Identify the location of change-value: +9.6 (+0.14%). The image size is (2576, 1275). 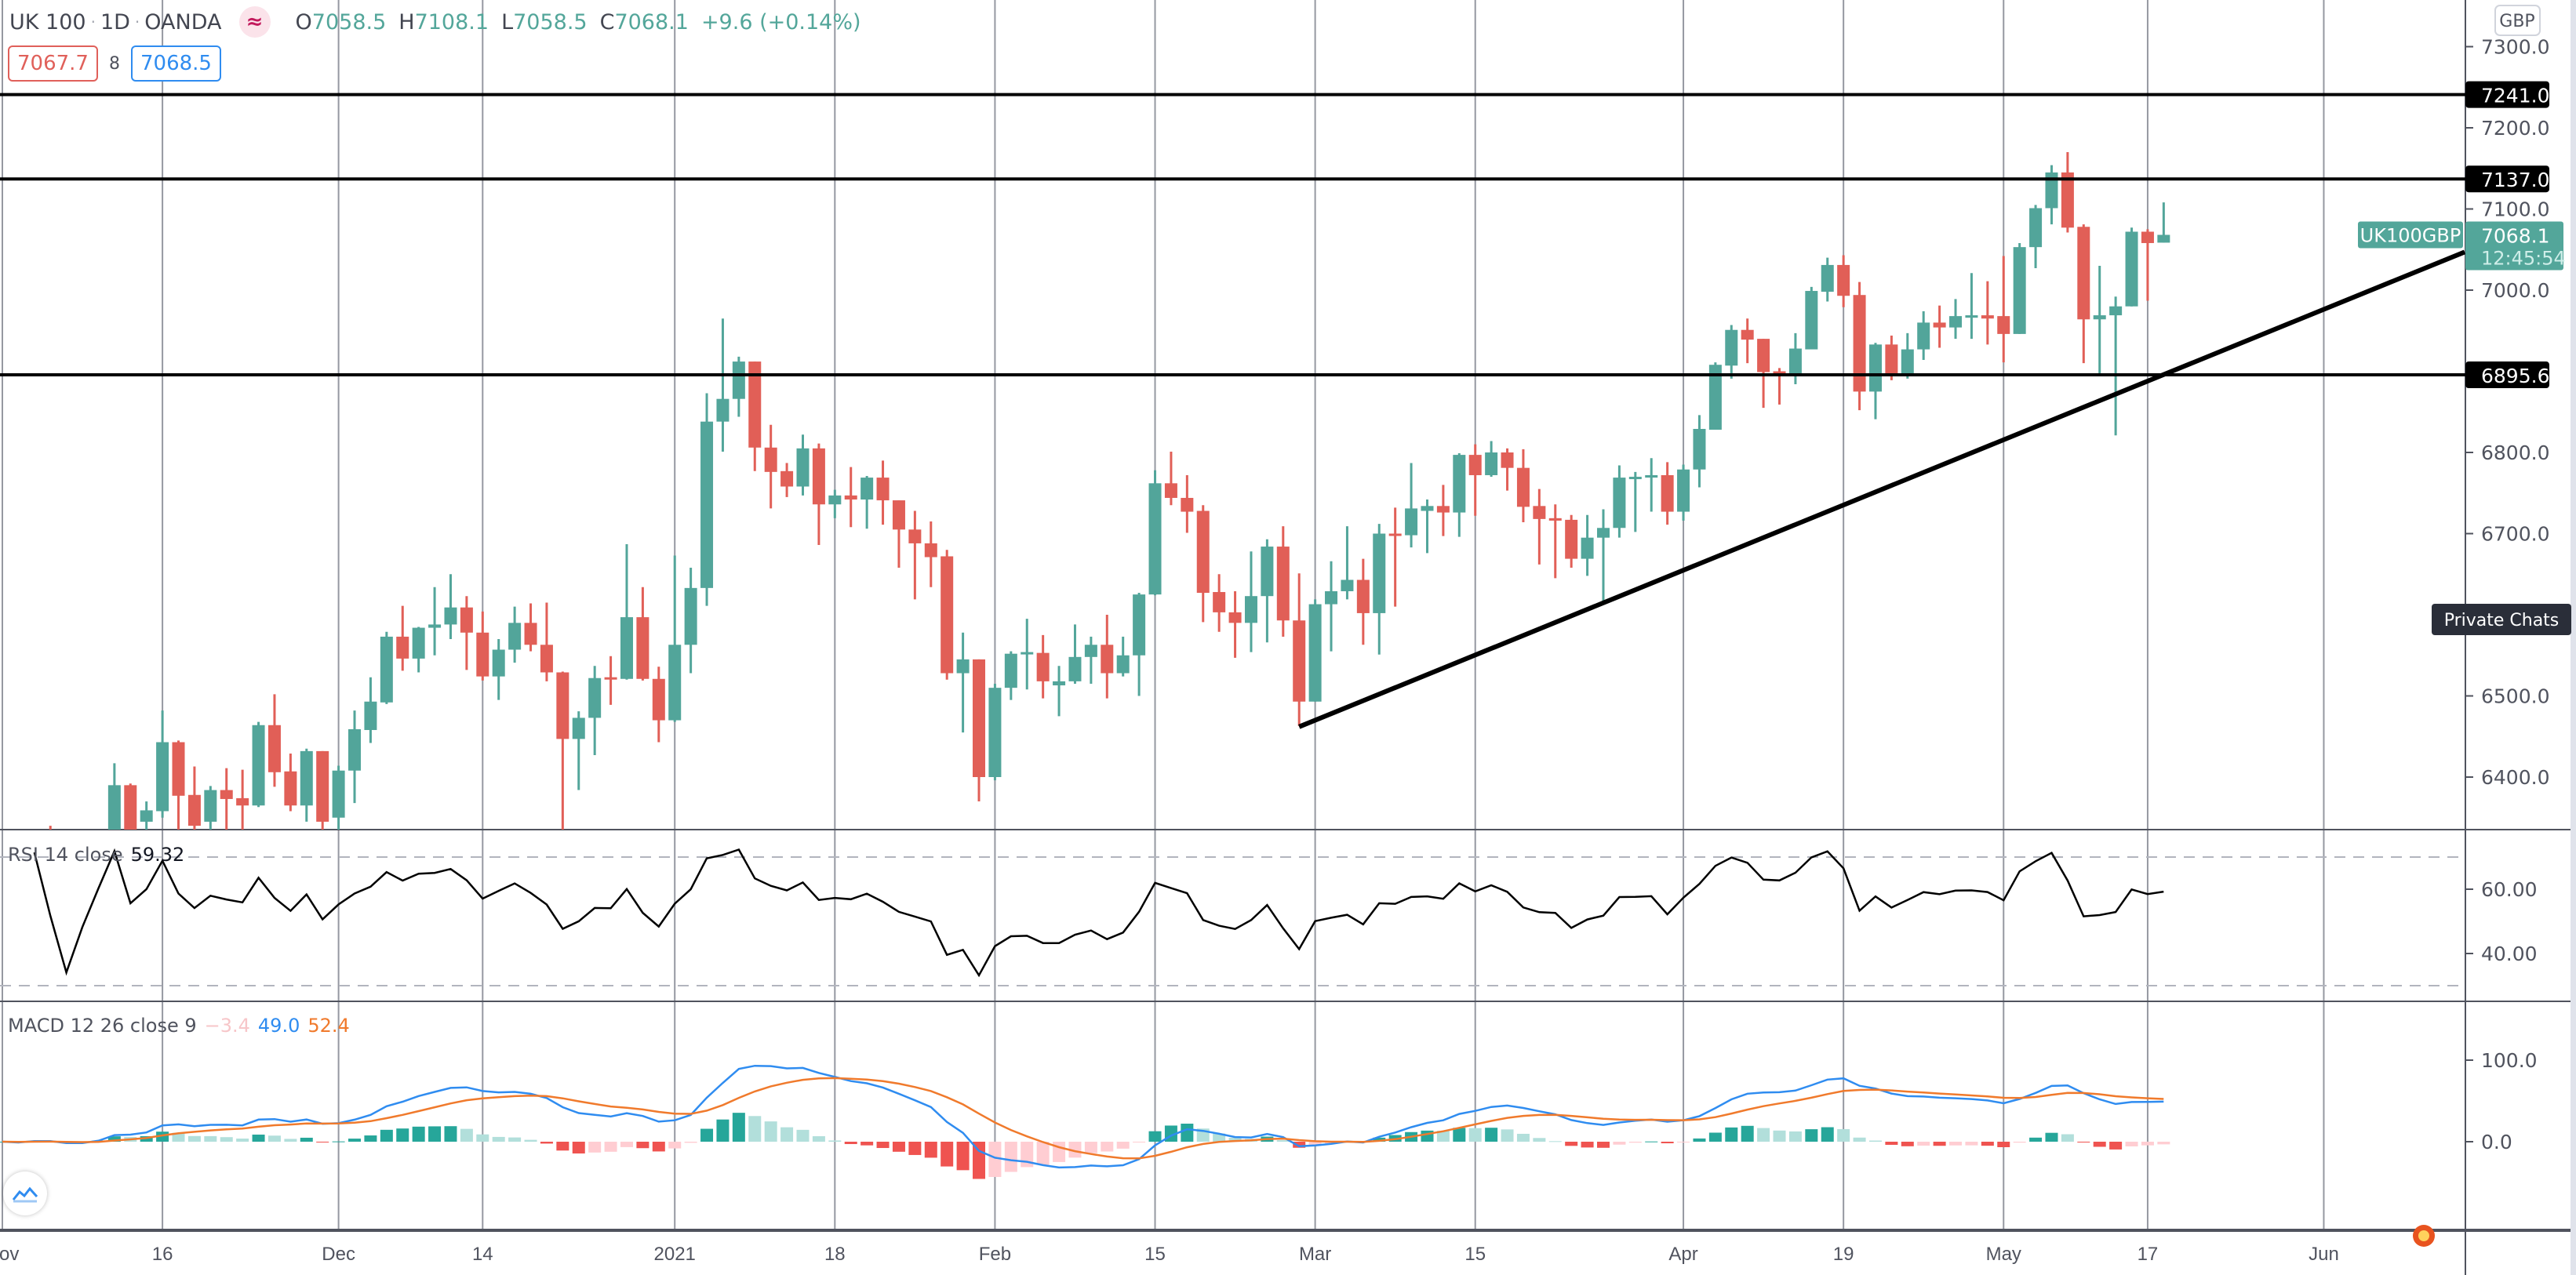
(780, 22).